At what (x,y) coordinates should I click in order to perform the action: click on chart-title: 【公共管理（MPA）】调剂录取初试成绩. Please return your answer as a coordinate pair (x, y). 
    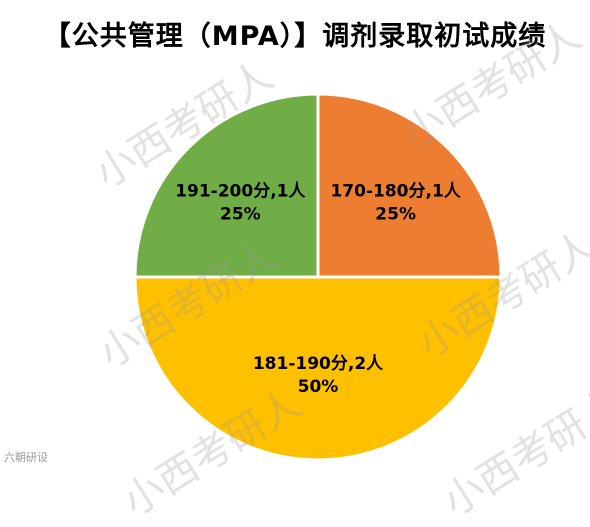
    Looking at the image, I should click on (295, 36).